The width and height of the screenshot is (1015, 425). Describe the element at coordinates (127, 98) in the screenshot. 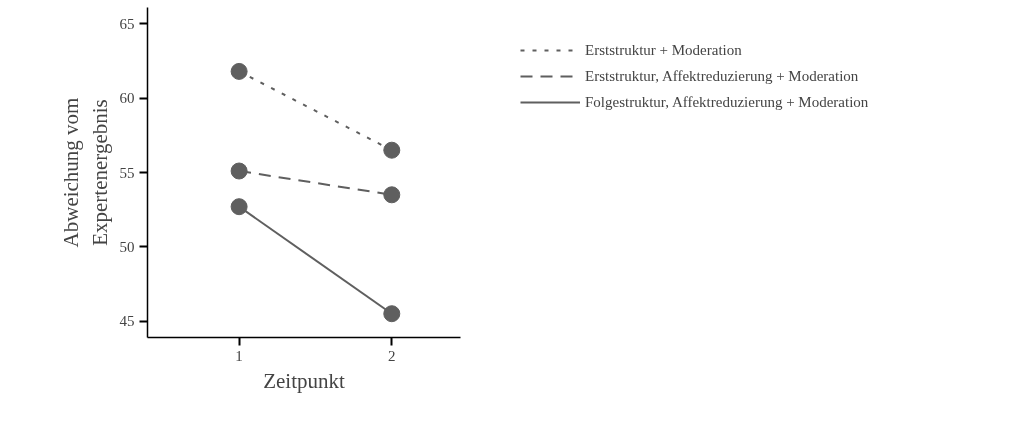

I see `y-tick-label: 60` at that location.